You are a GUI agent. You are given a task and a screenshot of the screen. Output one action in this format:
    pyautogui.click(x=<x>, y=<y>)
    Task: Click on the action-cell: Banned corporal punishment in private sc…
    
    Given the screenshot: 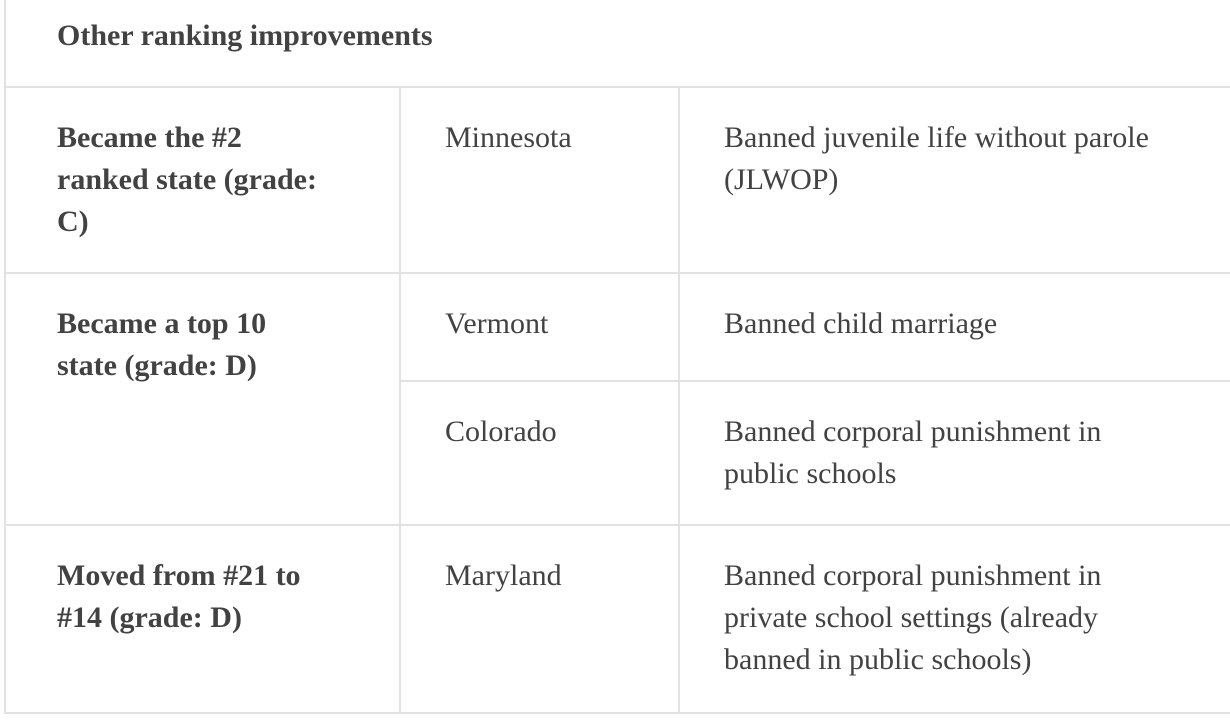 What is the action you would take?
    pyautogui.click(x=954, y=620)
    